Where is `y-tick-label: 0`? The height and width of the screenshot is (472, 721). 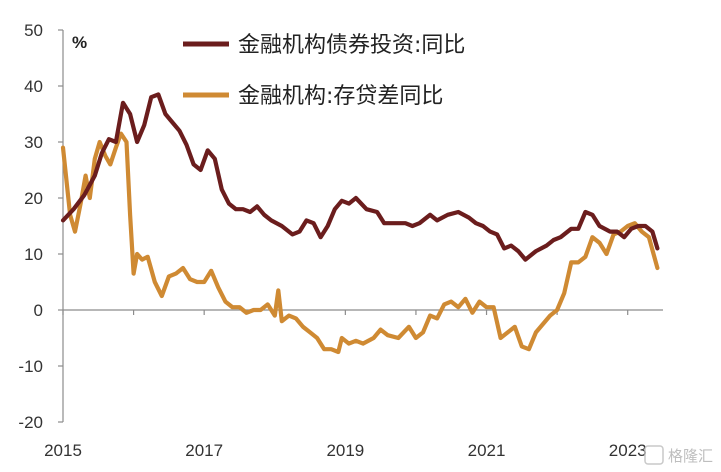 y-tick-label: 0 is located at coordinates (38, 310).